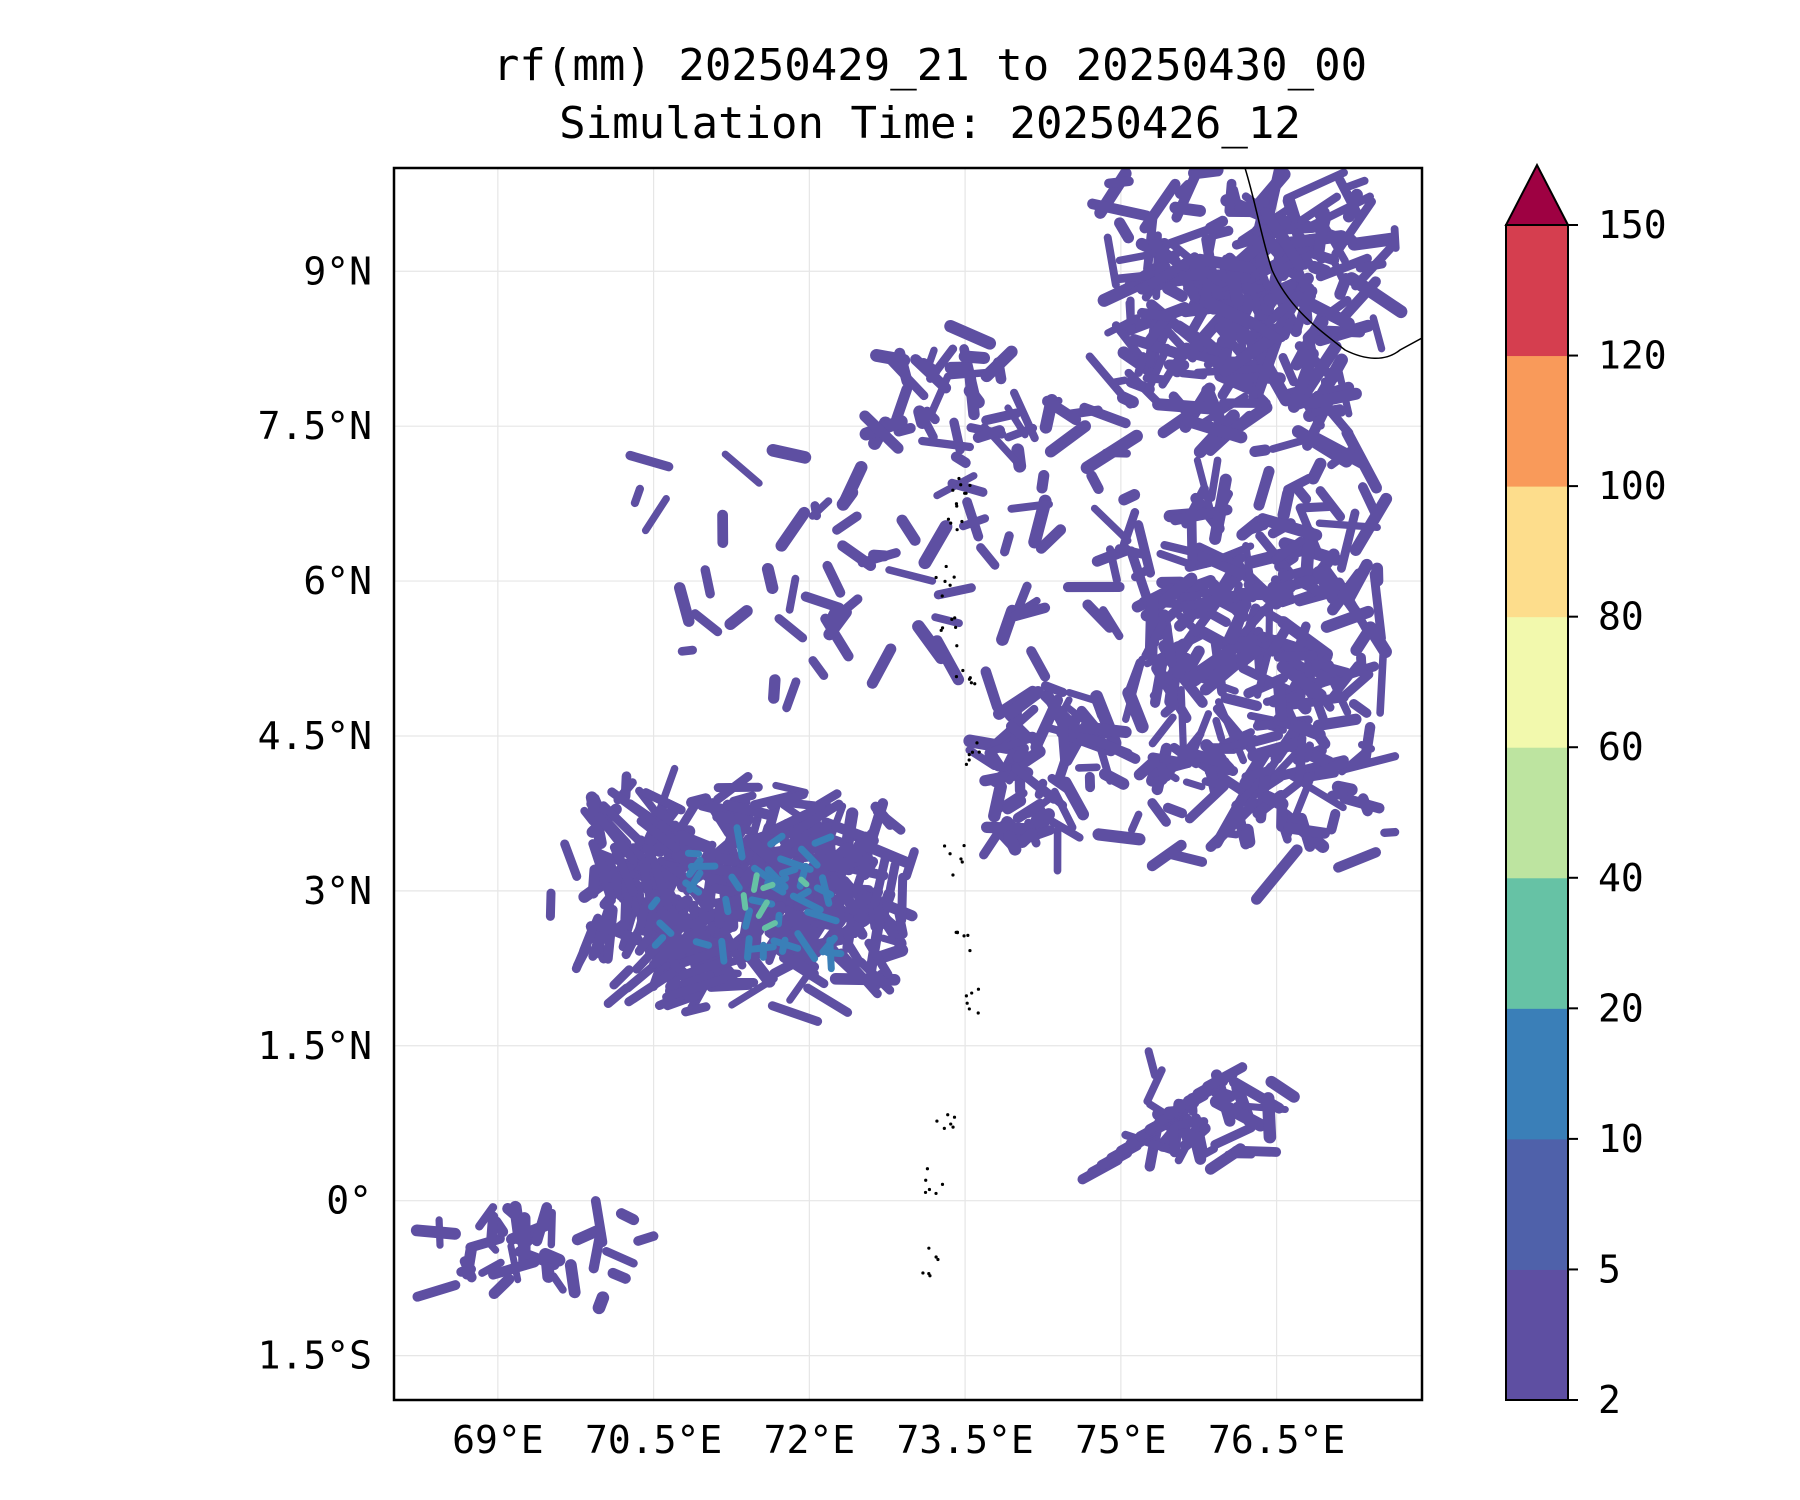  I want to click on map-subtitle: Simulation Time: 20250426_12, so click(930, 123).